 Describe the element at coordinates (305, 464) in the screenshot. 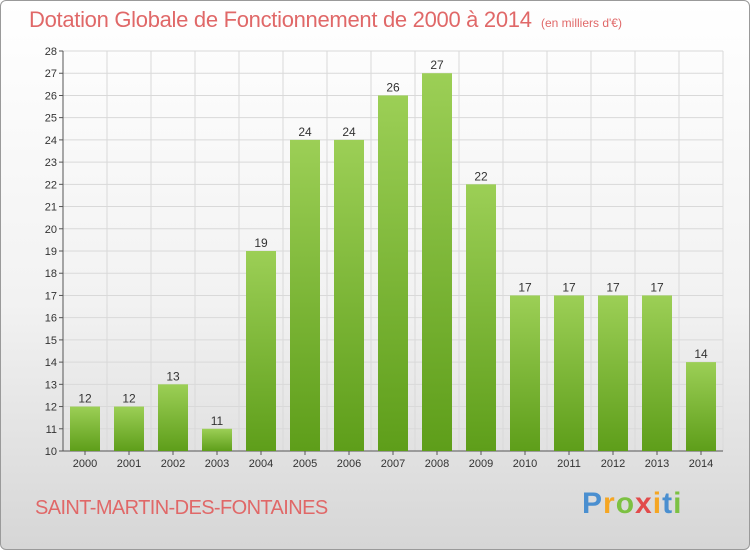

I see `x-tick-label: 2005` at that location.